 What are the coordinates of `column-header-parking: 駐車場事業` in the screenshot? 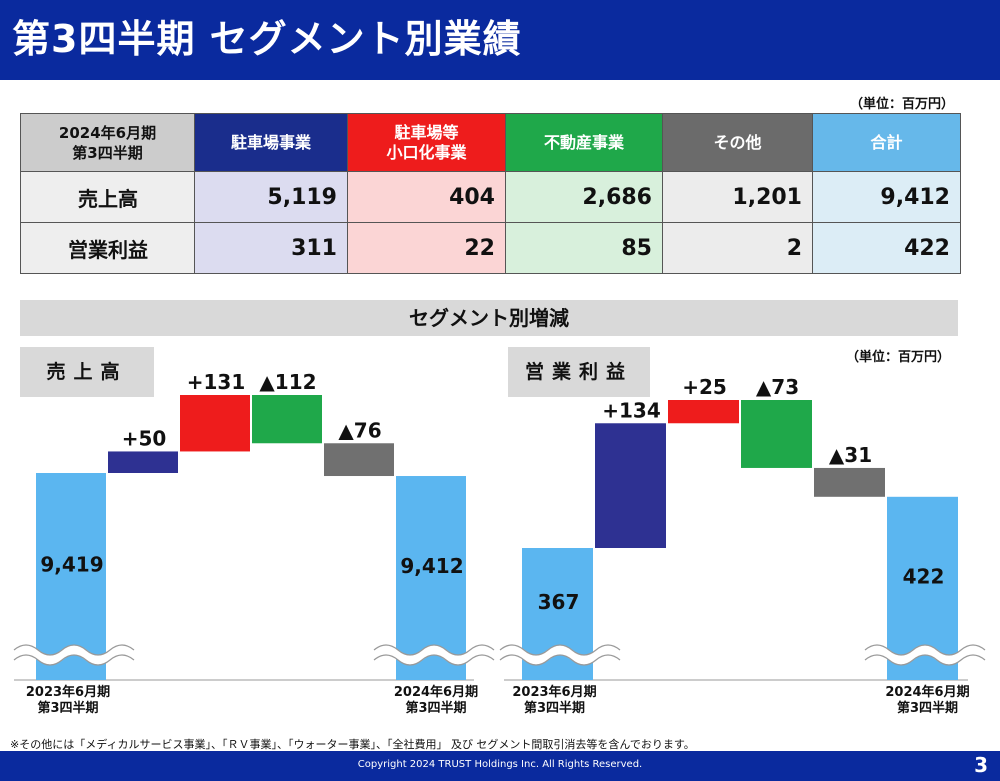 It's located at (271, 142).